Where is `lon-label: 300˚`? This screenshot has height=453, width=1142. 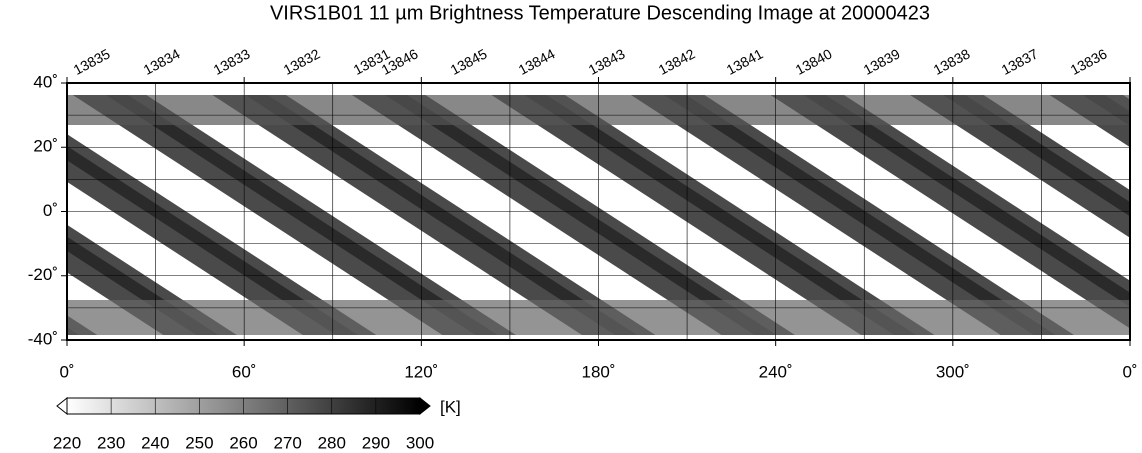
lon-label: 300˚ is located at coordinates (953, 371).